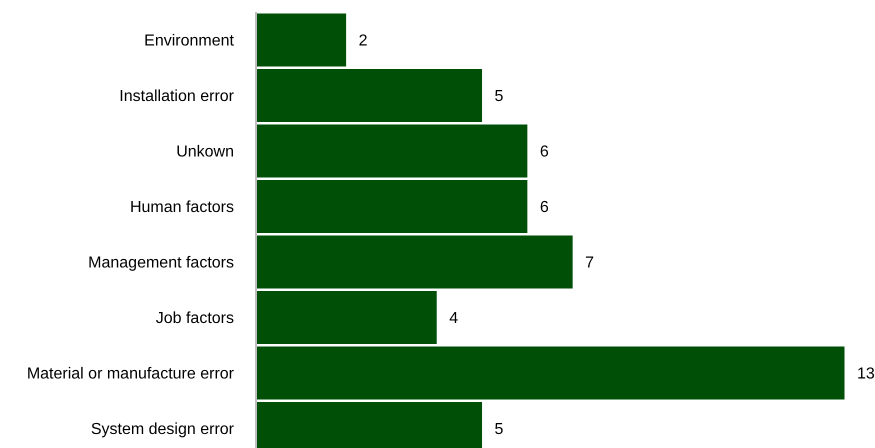  What do you see at coordinates (363, 41) in the screenshot?
I see `data-label: 2` at bounding box center [363, 41].